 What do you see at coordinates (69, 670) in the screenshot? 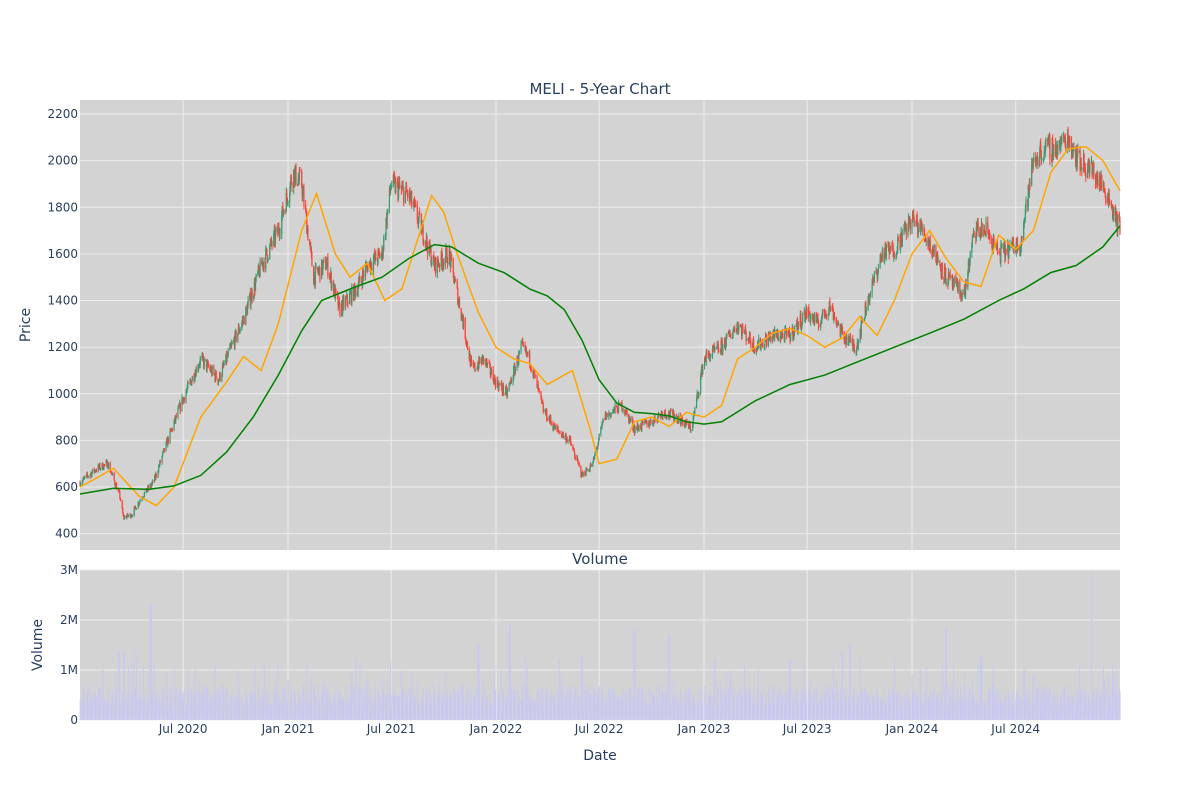
I see `volume-tick-label: 1M` at bounding box center [69, 670].